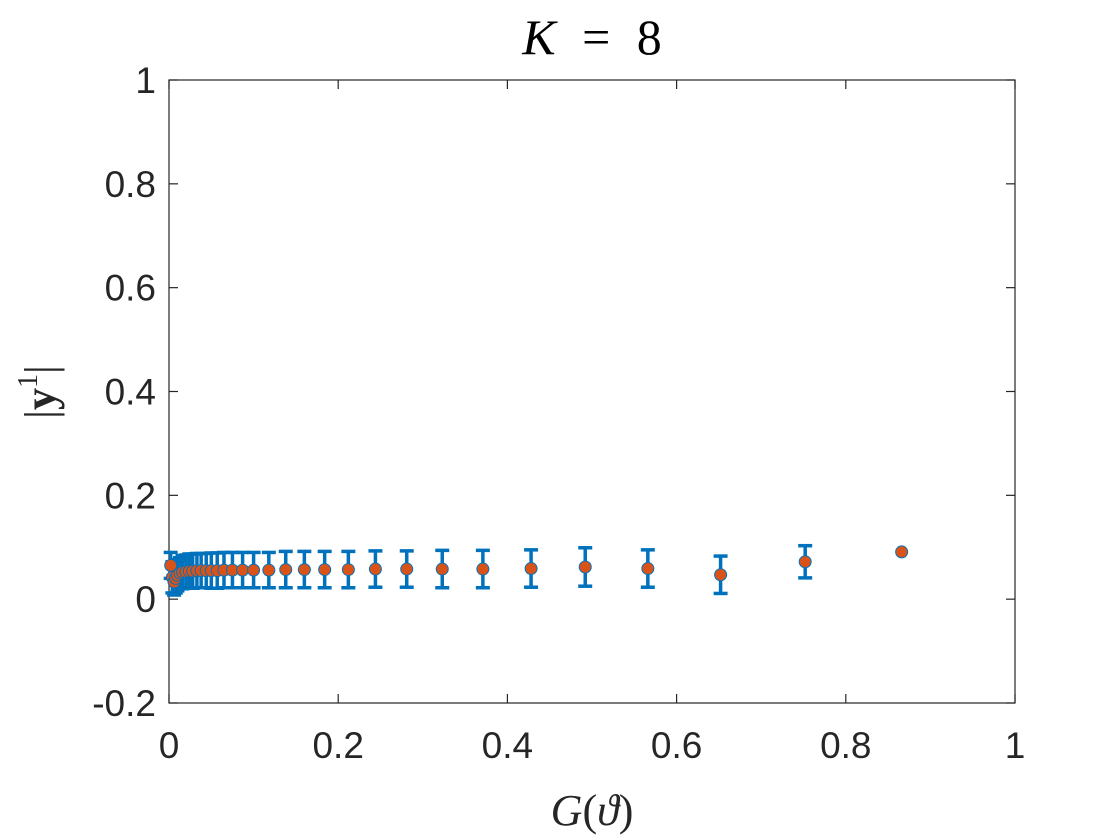  Describe the element at coordinates (626, 810) in the screenshot. I see `x-label-close-paren: )` at that location.